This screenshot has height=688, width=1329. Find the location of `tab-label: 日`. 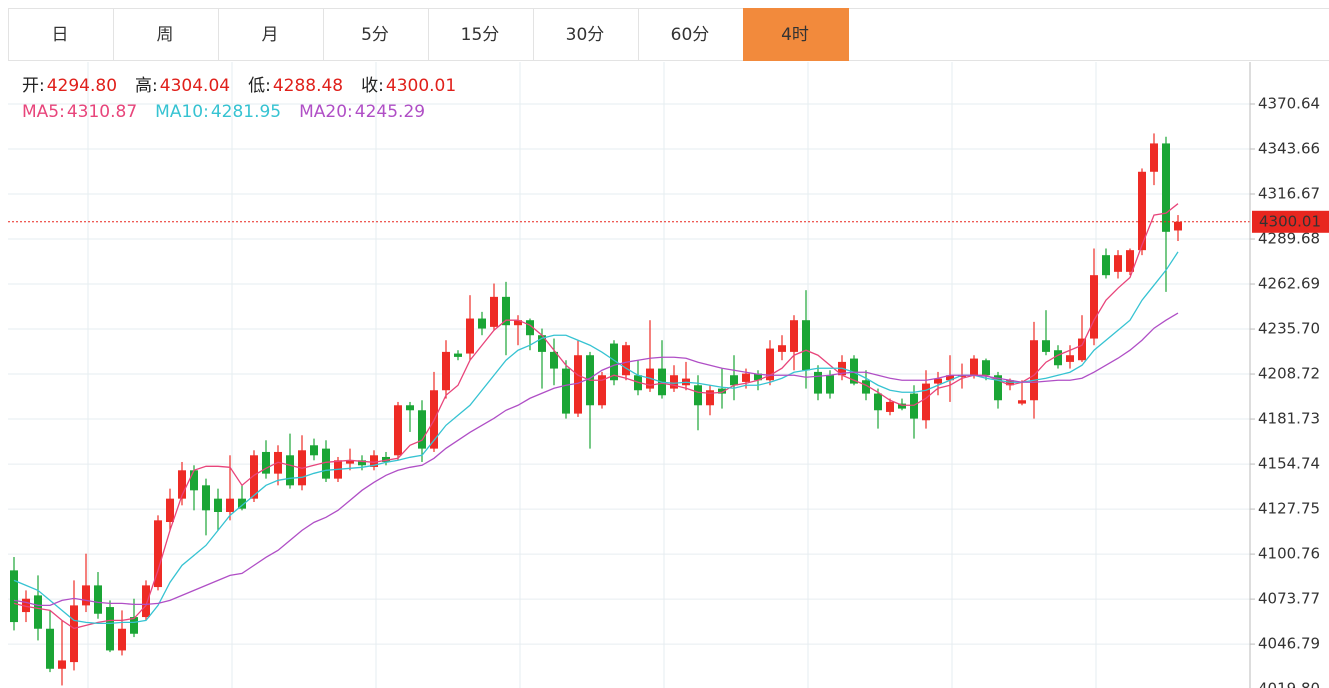

tab-label: 日 is located at coordinates (60, 35).